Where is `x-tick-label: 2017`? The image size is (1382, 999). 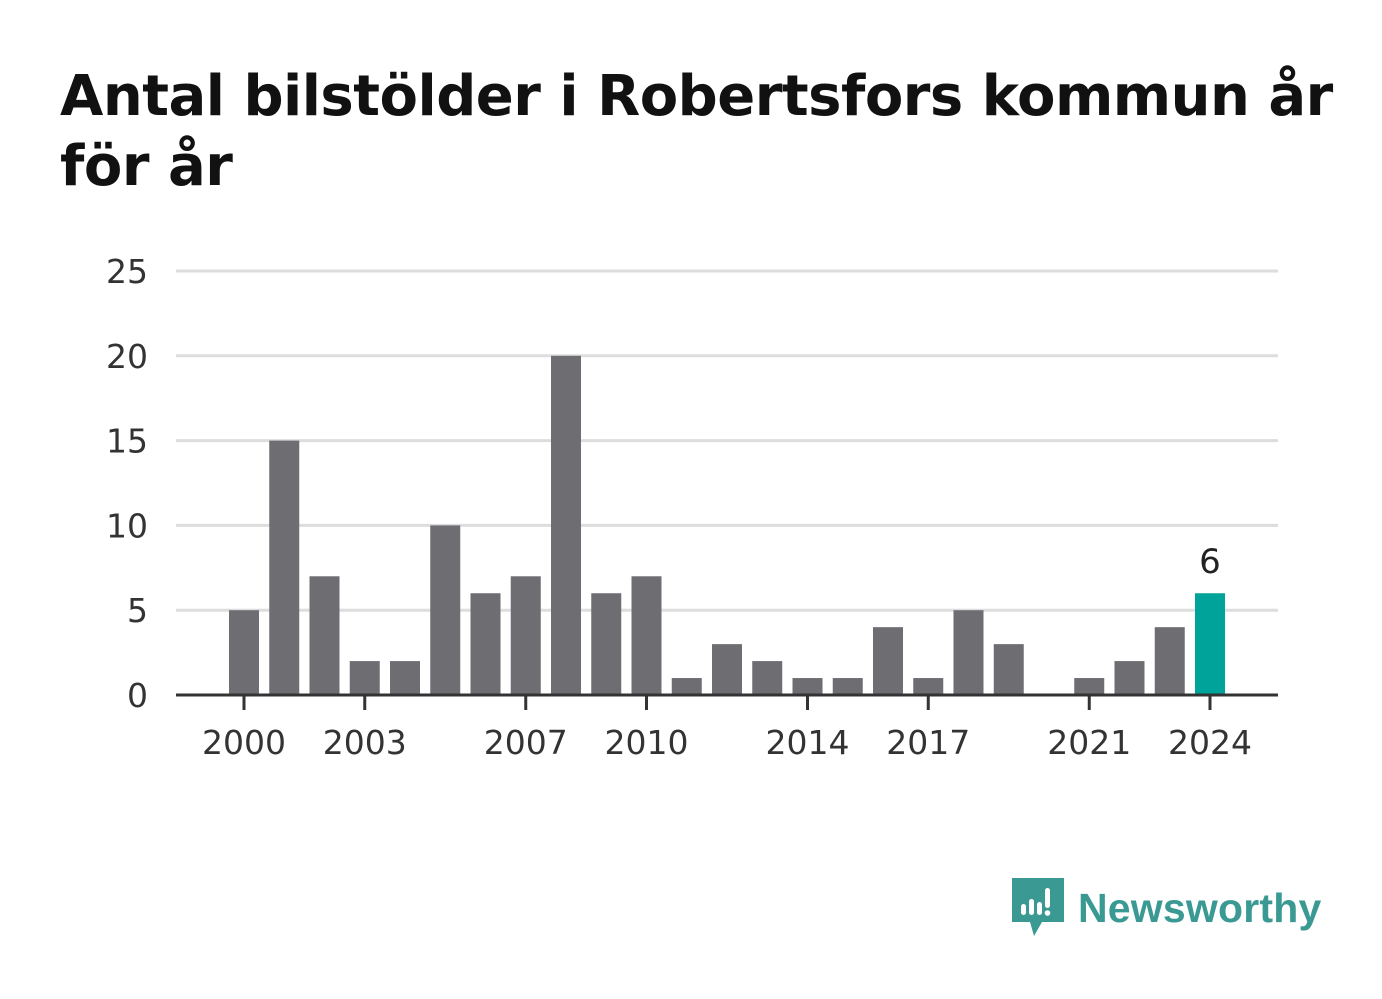 x-tick-label: 2017 is located at coordinates (928, 742).